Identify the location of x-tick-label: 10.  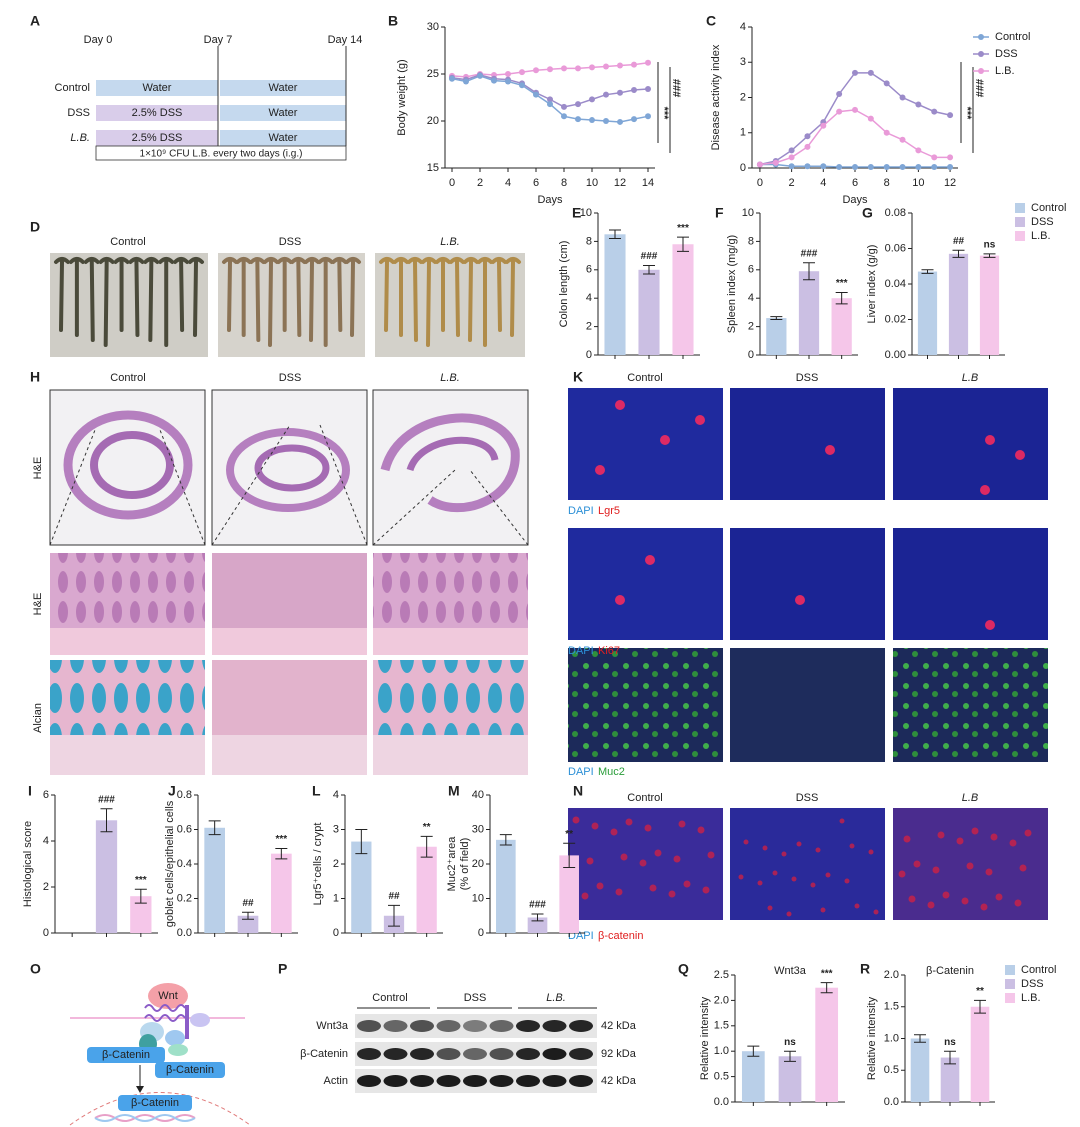
(592, 183).